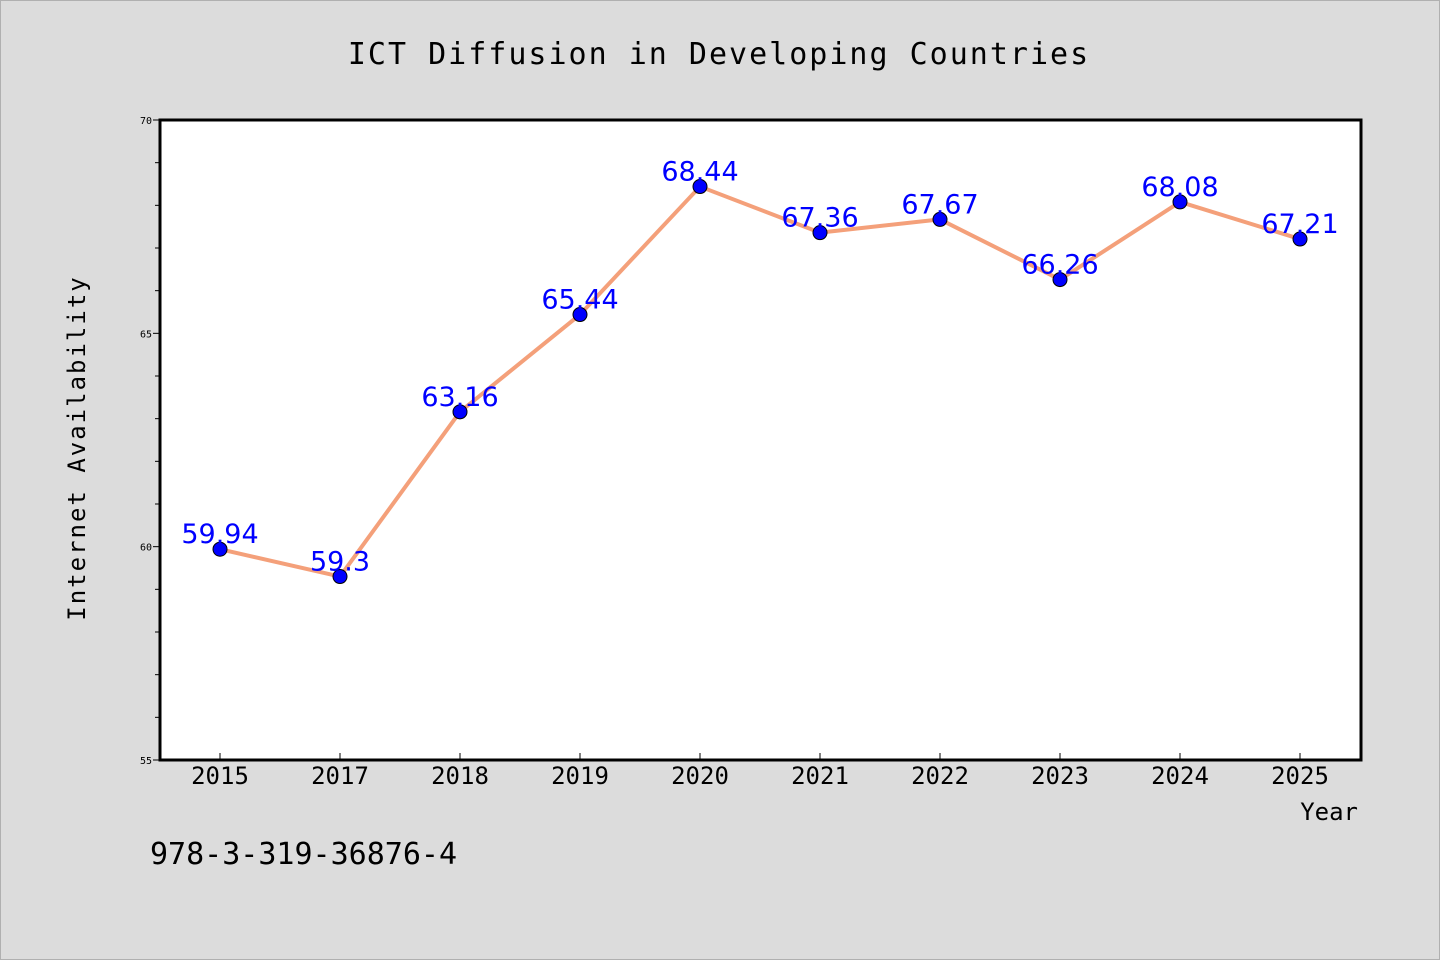 The image size is (1440, 960). Describe the element at coordinates (1300, 776) in the screenshot. I see `x-tick-label: 2025` at that location.